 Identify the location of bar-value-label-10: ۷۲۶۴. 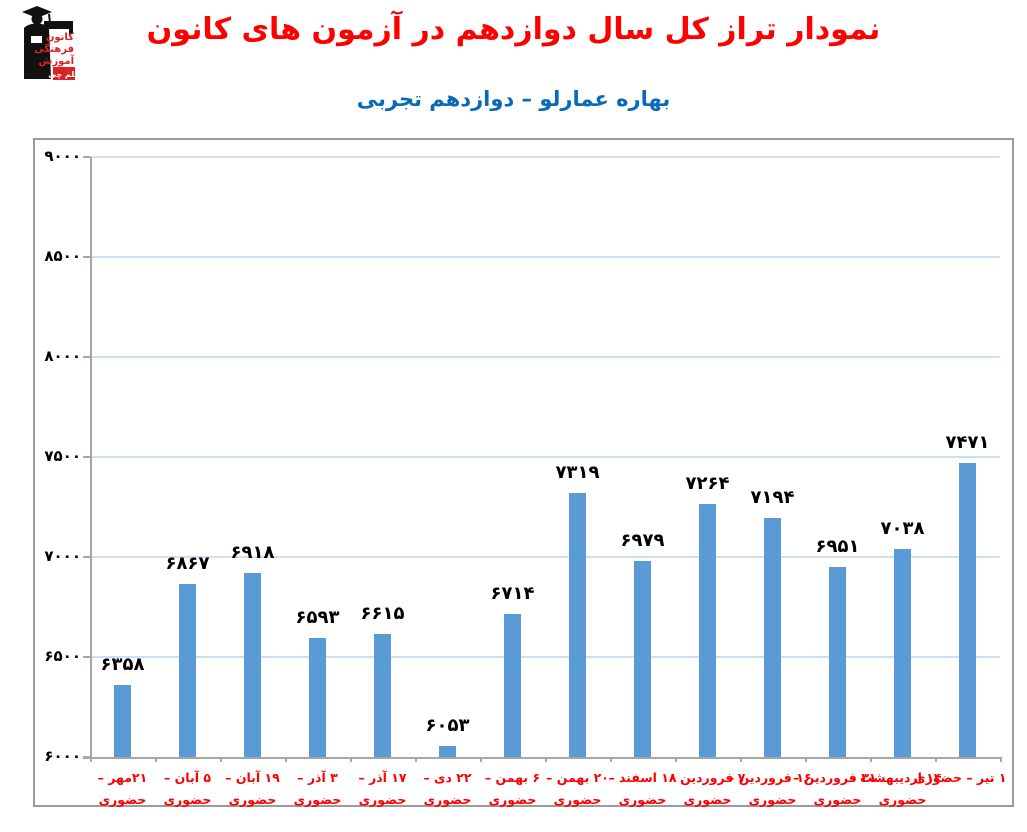
(707, 484).